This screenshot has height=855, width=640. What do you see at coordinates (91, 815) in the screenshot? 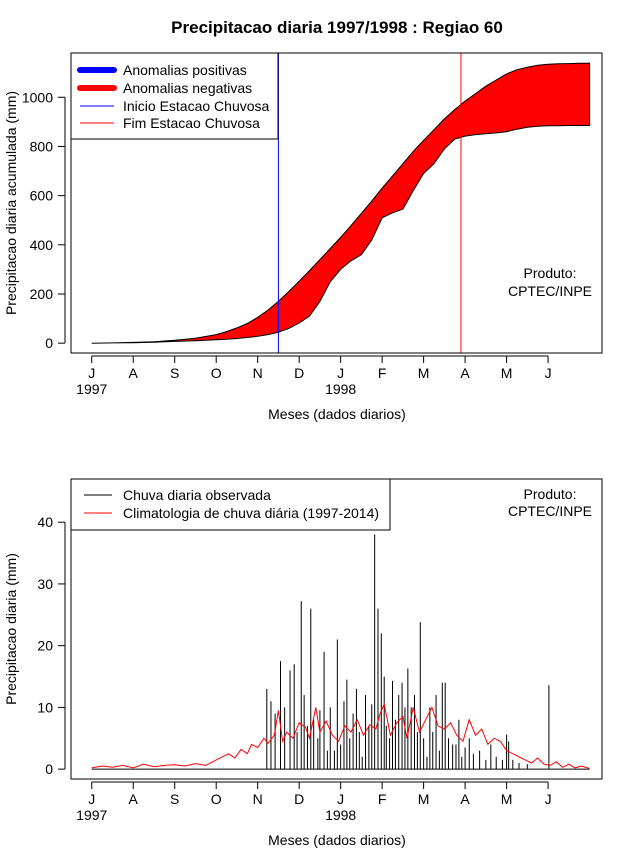
I see `daily-year-label: 1997` at bounding box center [91, 815].